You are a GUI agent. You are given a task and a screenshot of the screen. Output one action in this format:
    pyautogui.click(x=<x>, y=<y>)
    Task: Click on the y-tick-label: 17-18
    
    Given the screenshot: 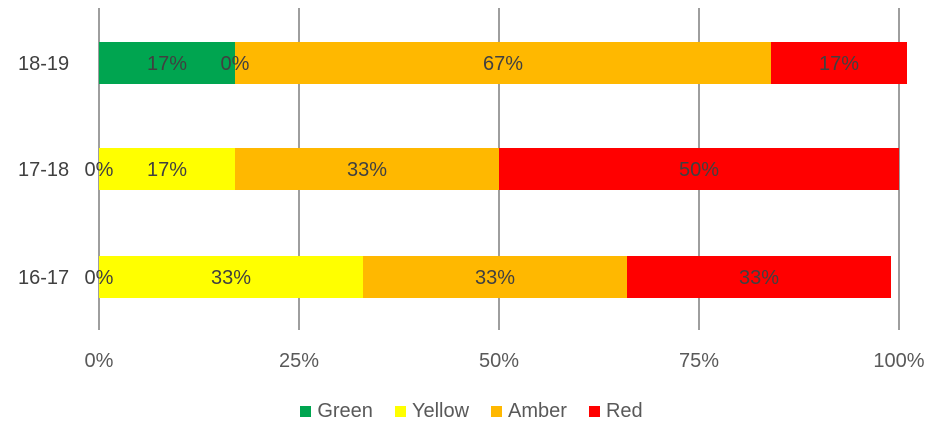 What is the action you would take?
    pyautogui.click(x=43, y=170)
    